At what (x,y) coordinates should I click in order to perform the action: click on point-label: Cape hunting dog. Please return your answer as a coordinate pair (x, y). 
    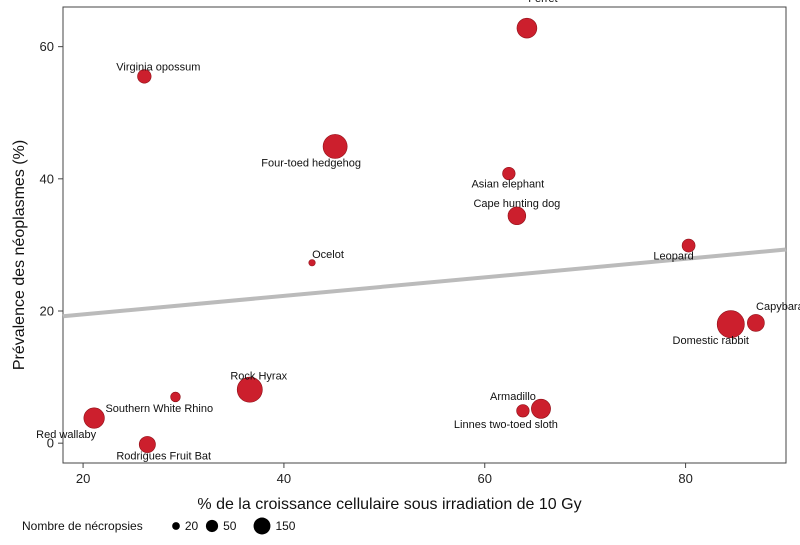
    Looking at the image, I should click on (516, 204).